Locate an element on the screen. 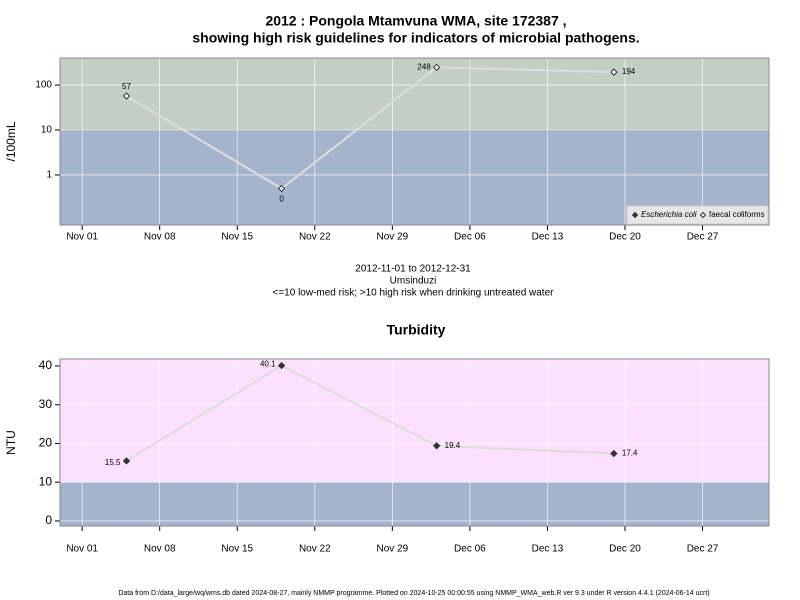 This screenshot has height=600, width=800. legend-label: Escherichia coli is located at coordinates (669, 214).